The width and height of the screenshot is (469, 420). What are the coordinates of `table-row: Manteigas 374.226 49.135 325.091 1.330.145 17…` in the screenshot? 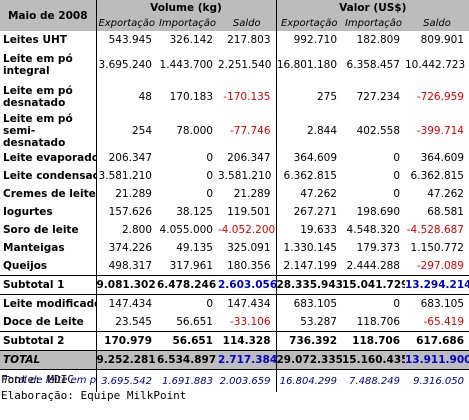 It's located at (234, 248).